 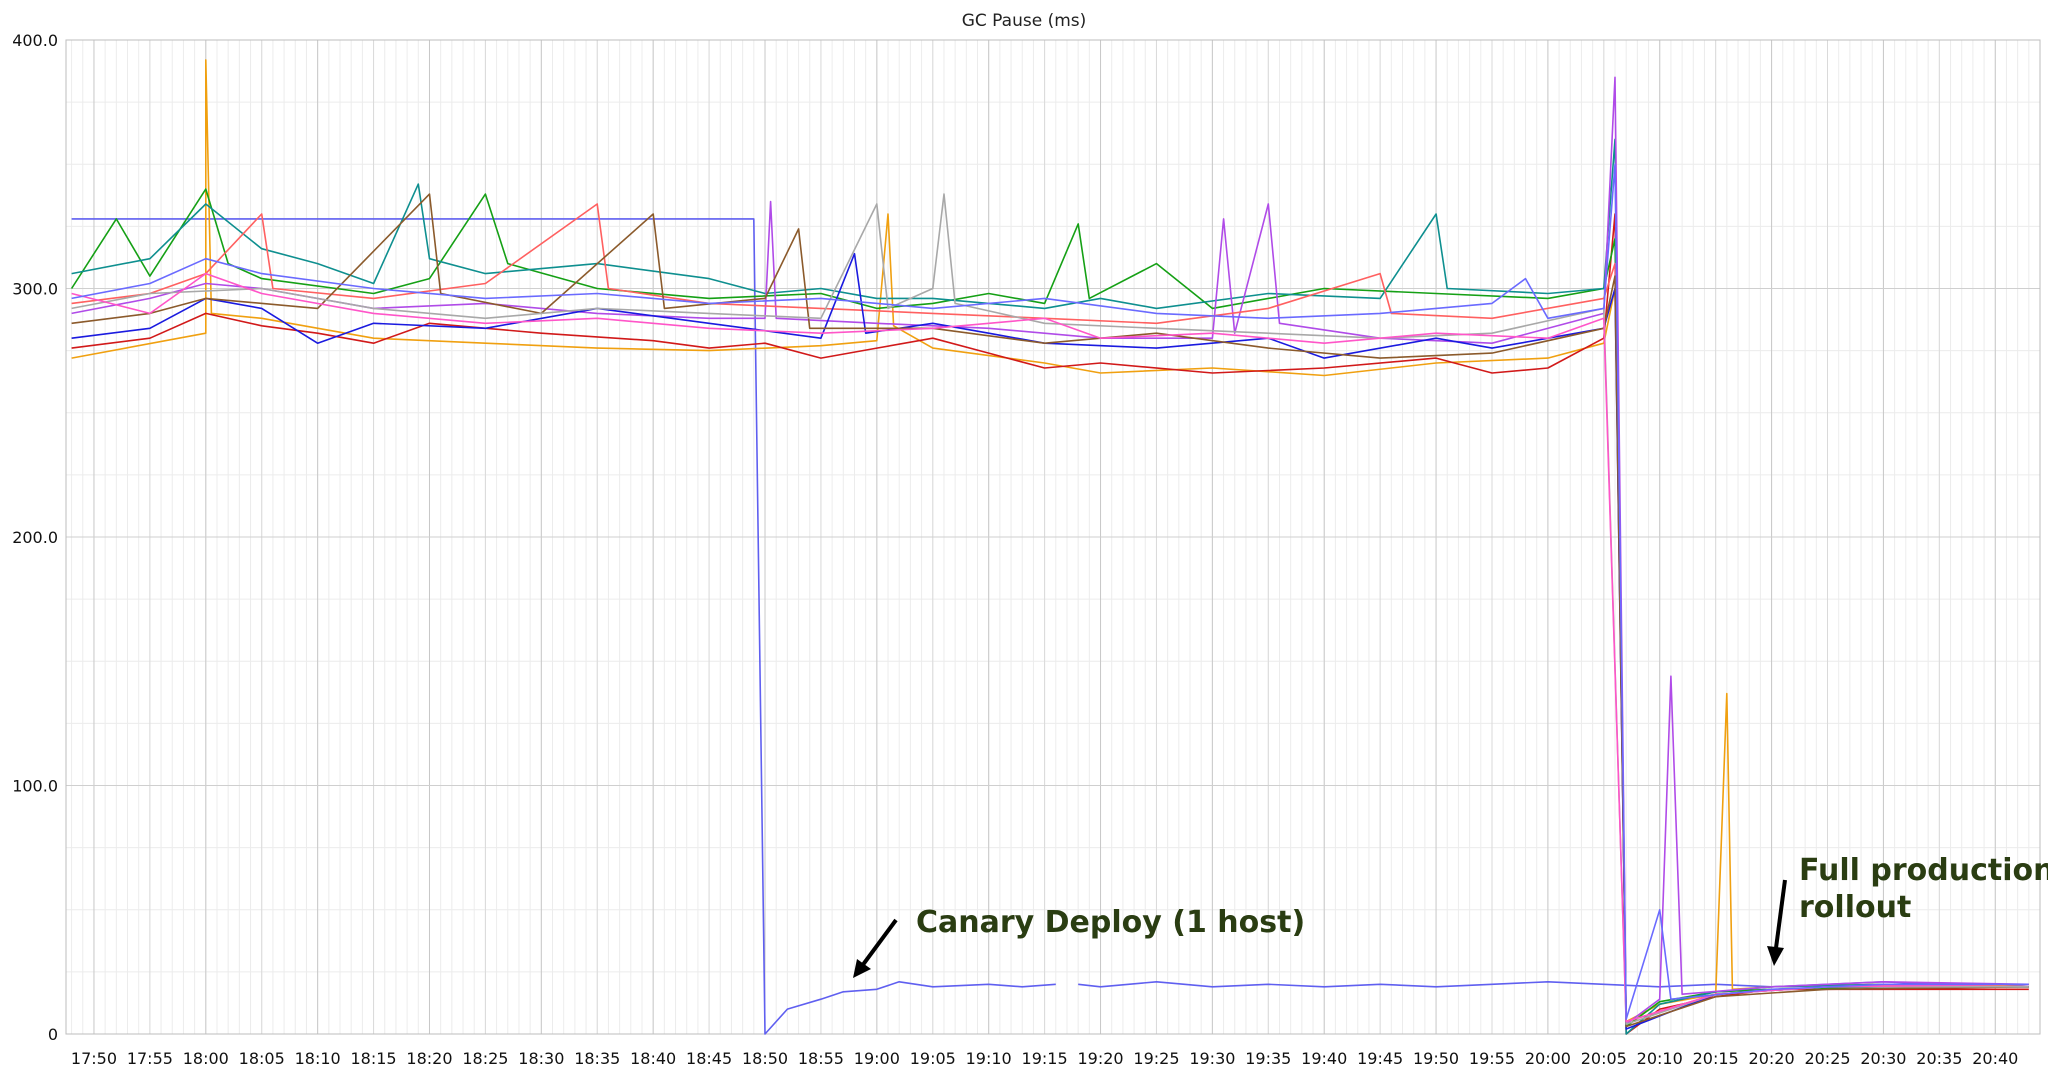 I want to click on canary-arrow-shaft, so click(x=879, y=943).